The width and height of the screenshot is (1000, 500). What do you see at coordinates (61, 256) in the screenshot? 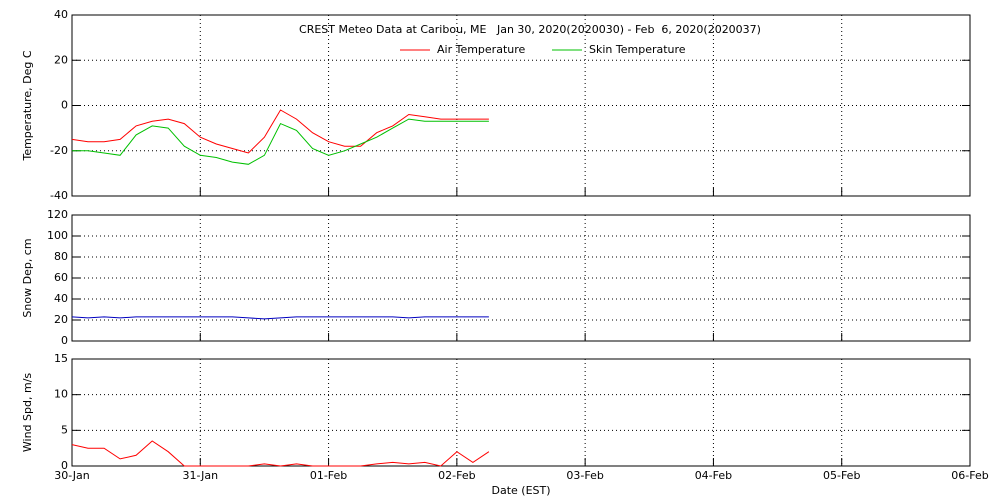
I see `y-tick-label: 80` at bounding box center [61, 256].